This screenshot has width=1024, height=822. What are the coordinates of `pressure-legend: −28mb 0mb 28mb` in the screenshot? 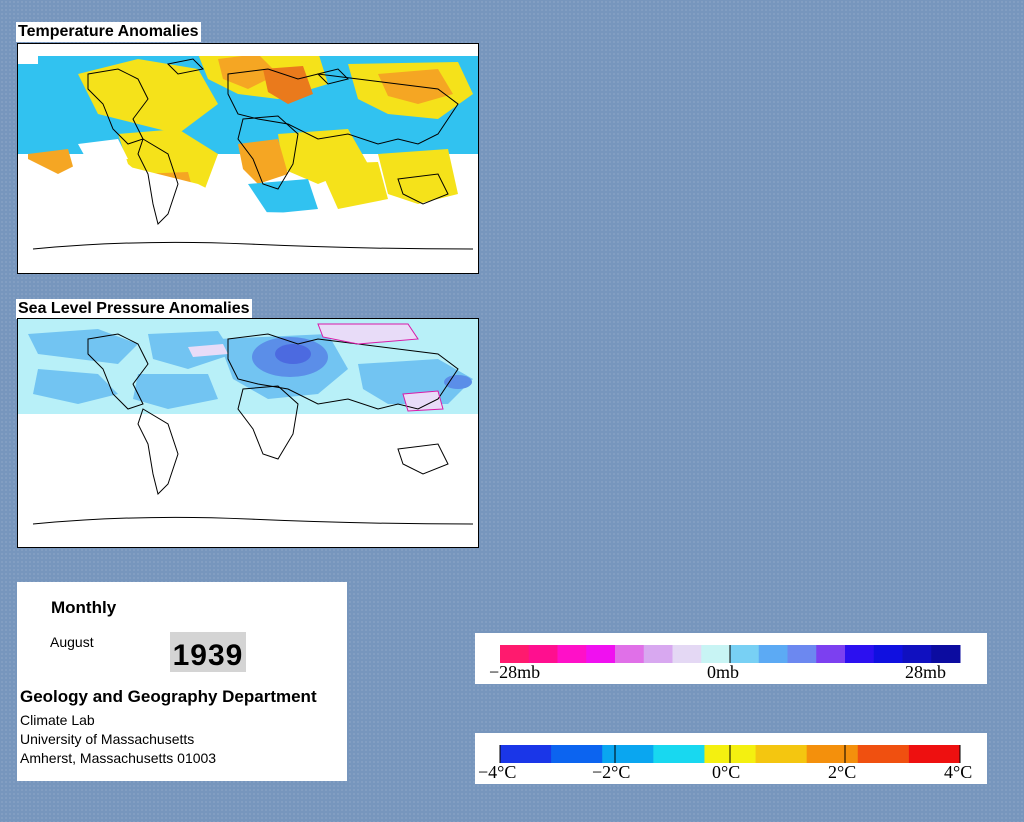 It's located at (731, 658).